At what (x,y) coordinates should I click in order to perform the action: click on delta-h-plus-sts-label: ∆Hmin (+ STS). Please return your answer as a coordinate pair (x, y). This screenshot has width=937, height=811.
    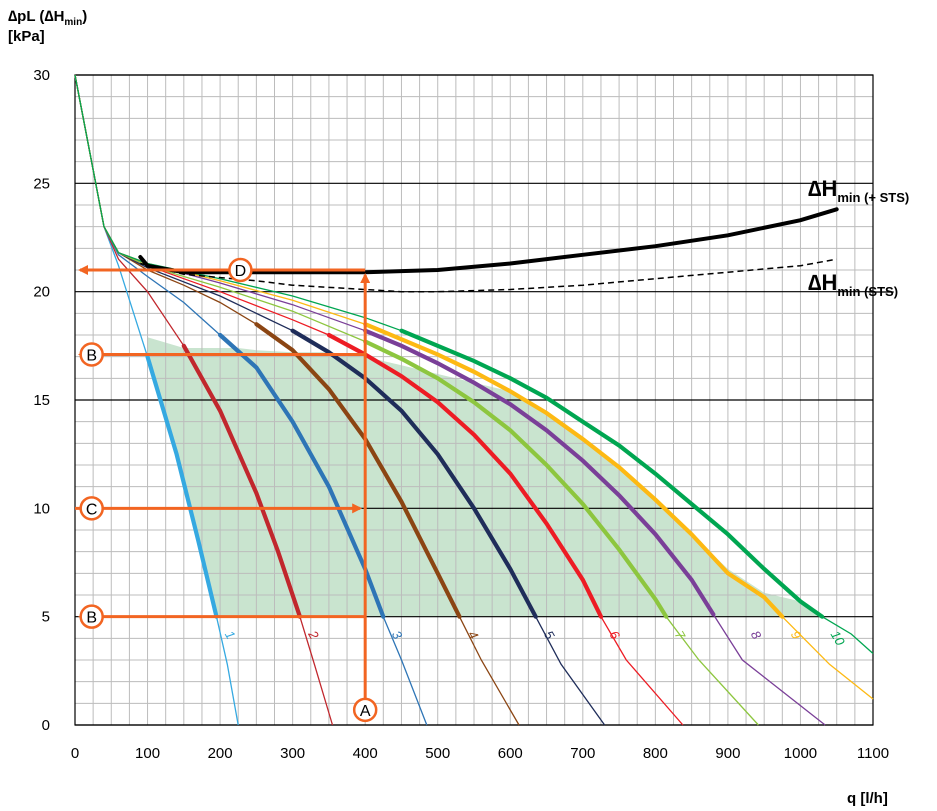
    Looking at the image, I should click on (858, 190).